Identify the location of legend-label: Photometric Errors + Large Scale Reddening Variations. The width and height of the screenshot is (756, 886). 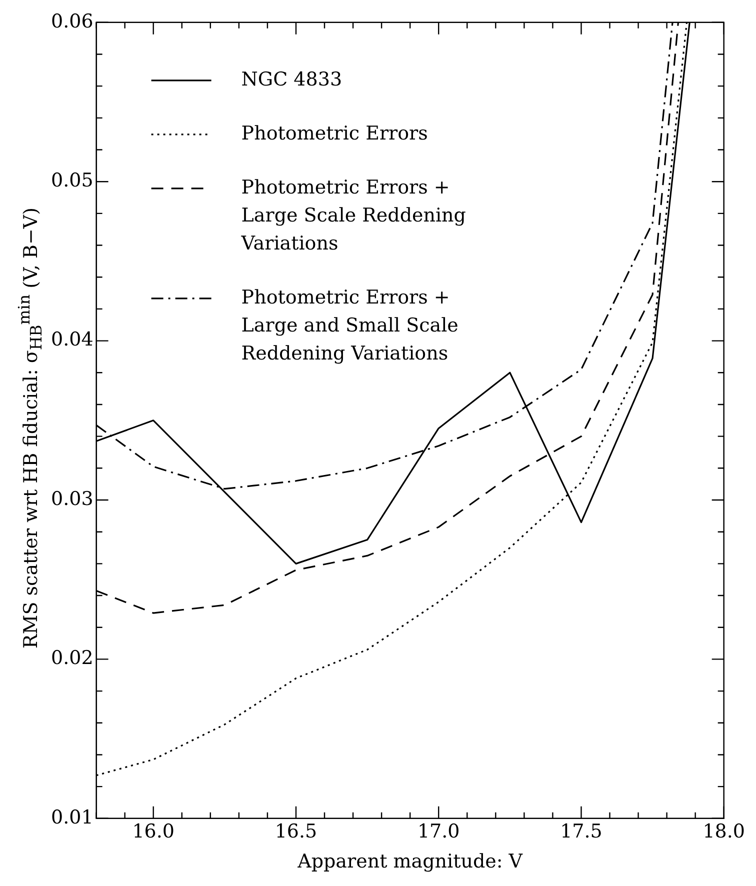
(353, 215).